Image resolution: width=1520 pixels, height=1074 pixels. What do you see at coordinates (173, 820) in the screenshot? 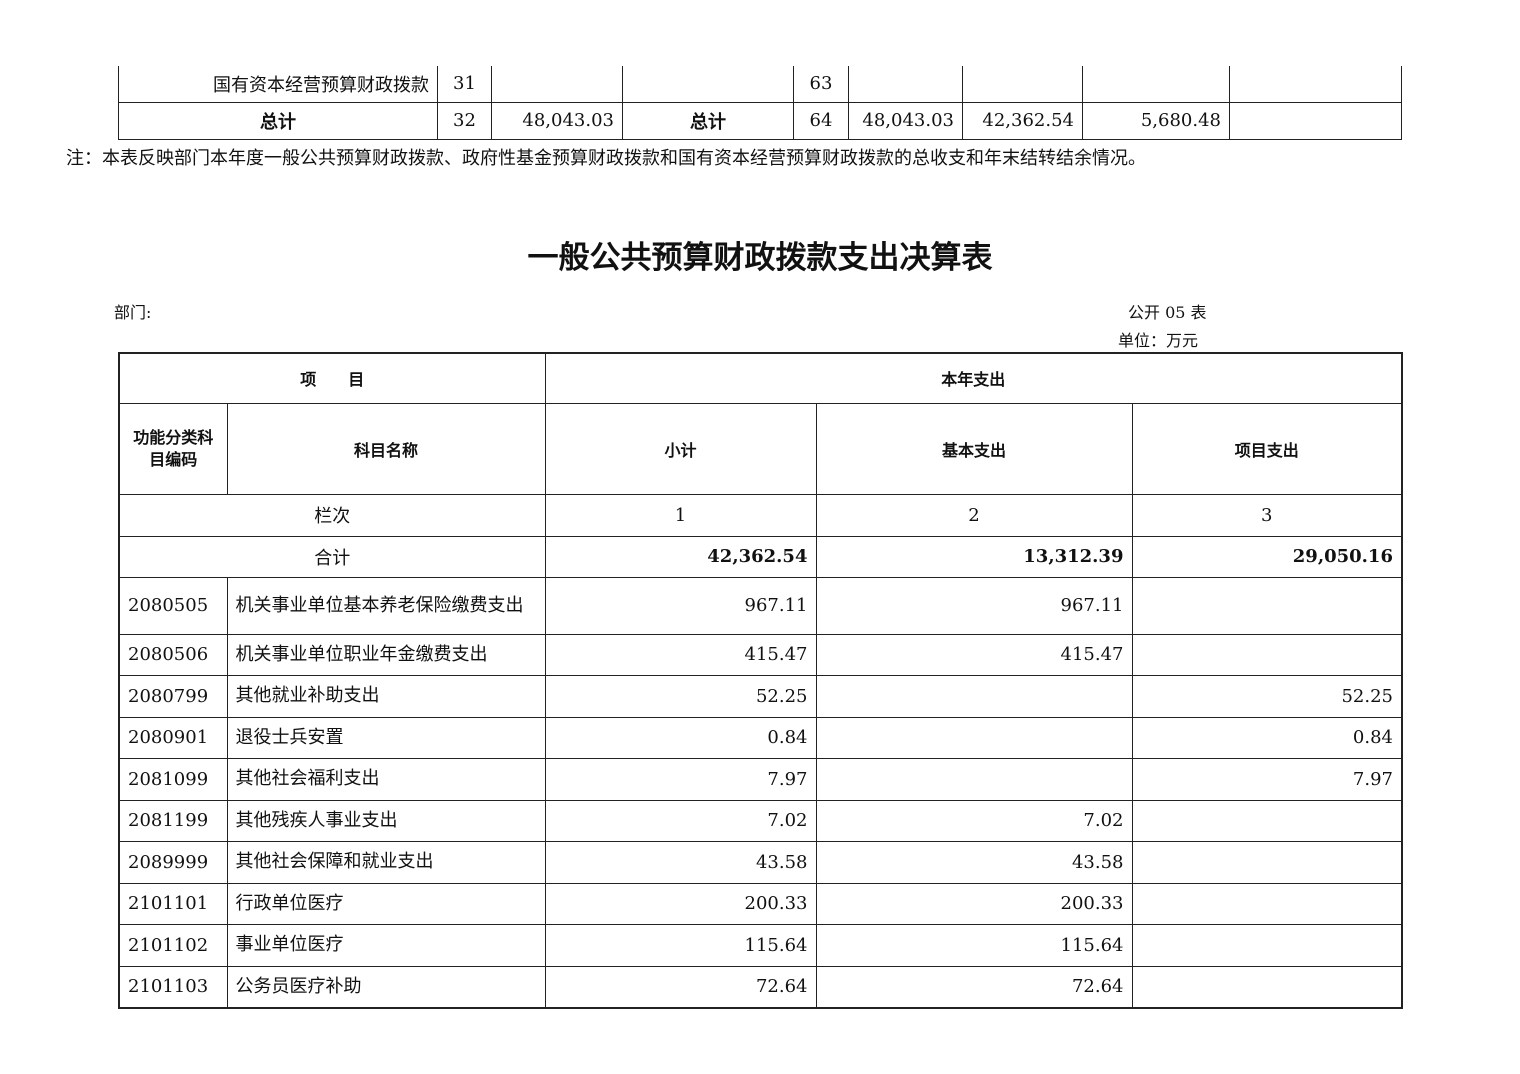
I see `cell-code: 2081199` at bounding box center [173, 820].